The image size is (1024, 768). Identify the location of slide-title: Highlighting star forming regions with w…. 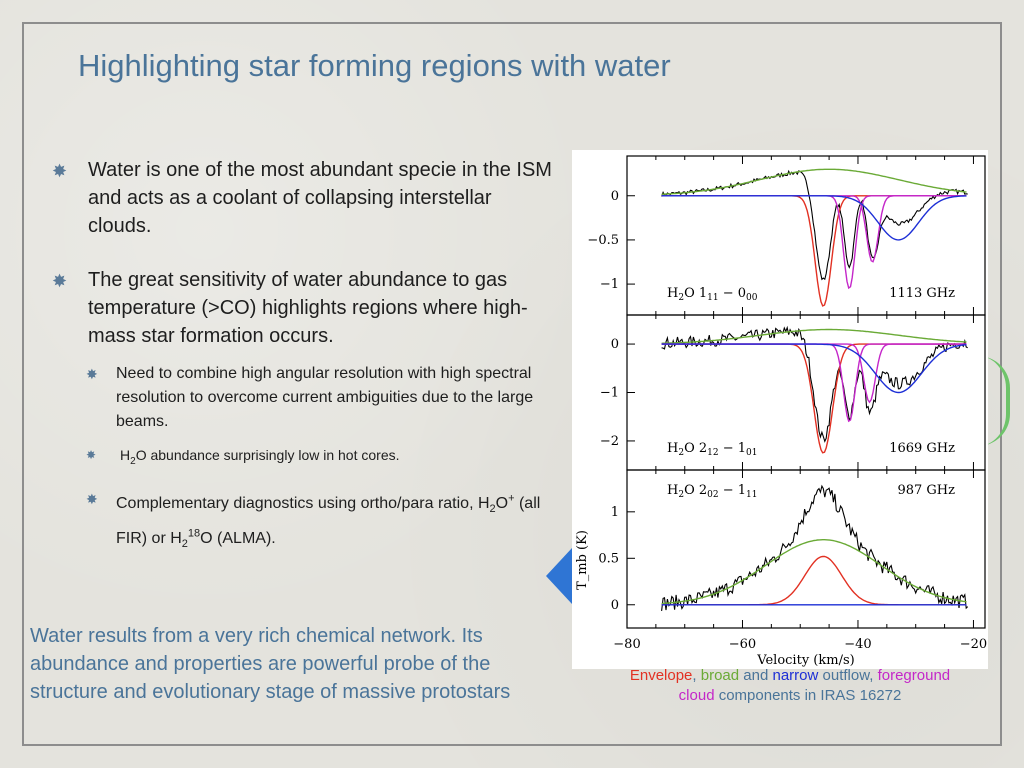
(374, 65).